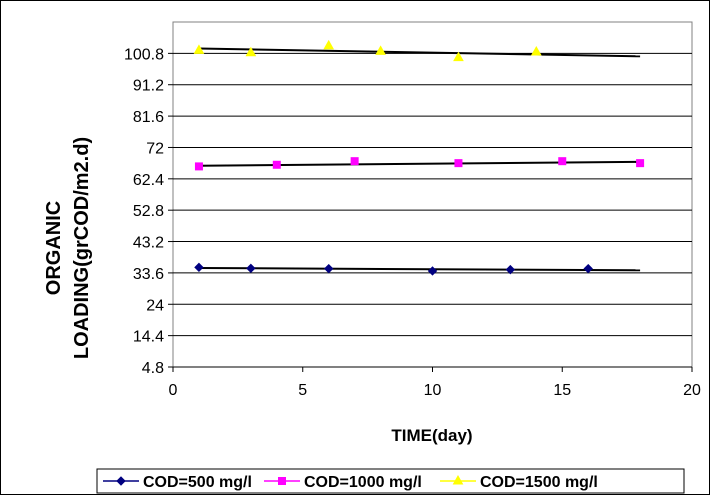 This screenshot has height=495, width=710. Describe the element at coordinates (82, 248) in the screenshot. I see `y-axis-label-line-2: LOADING(grCOD/m2.d)` at that location.